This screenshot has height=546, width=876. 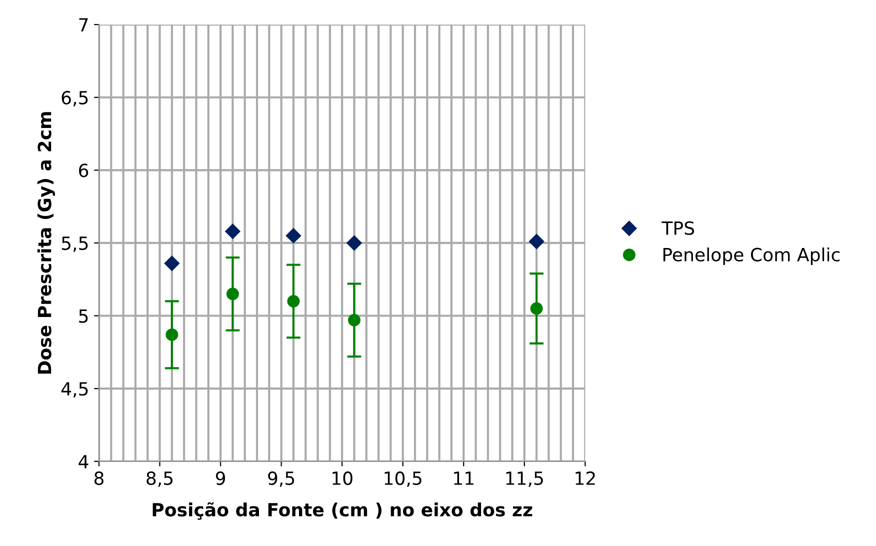 I want to click on x-tick-label: 8, so click(x=99, y=478).